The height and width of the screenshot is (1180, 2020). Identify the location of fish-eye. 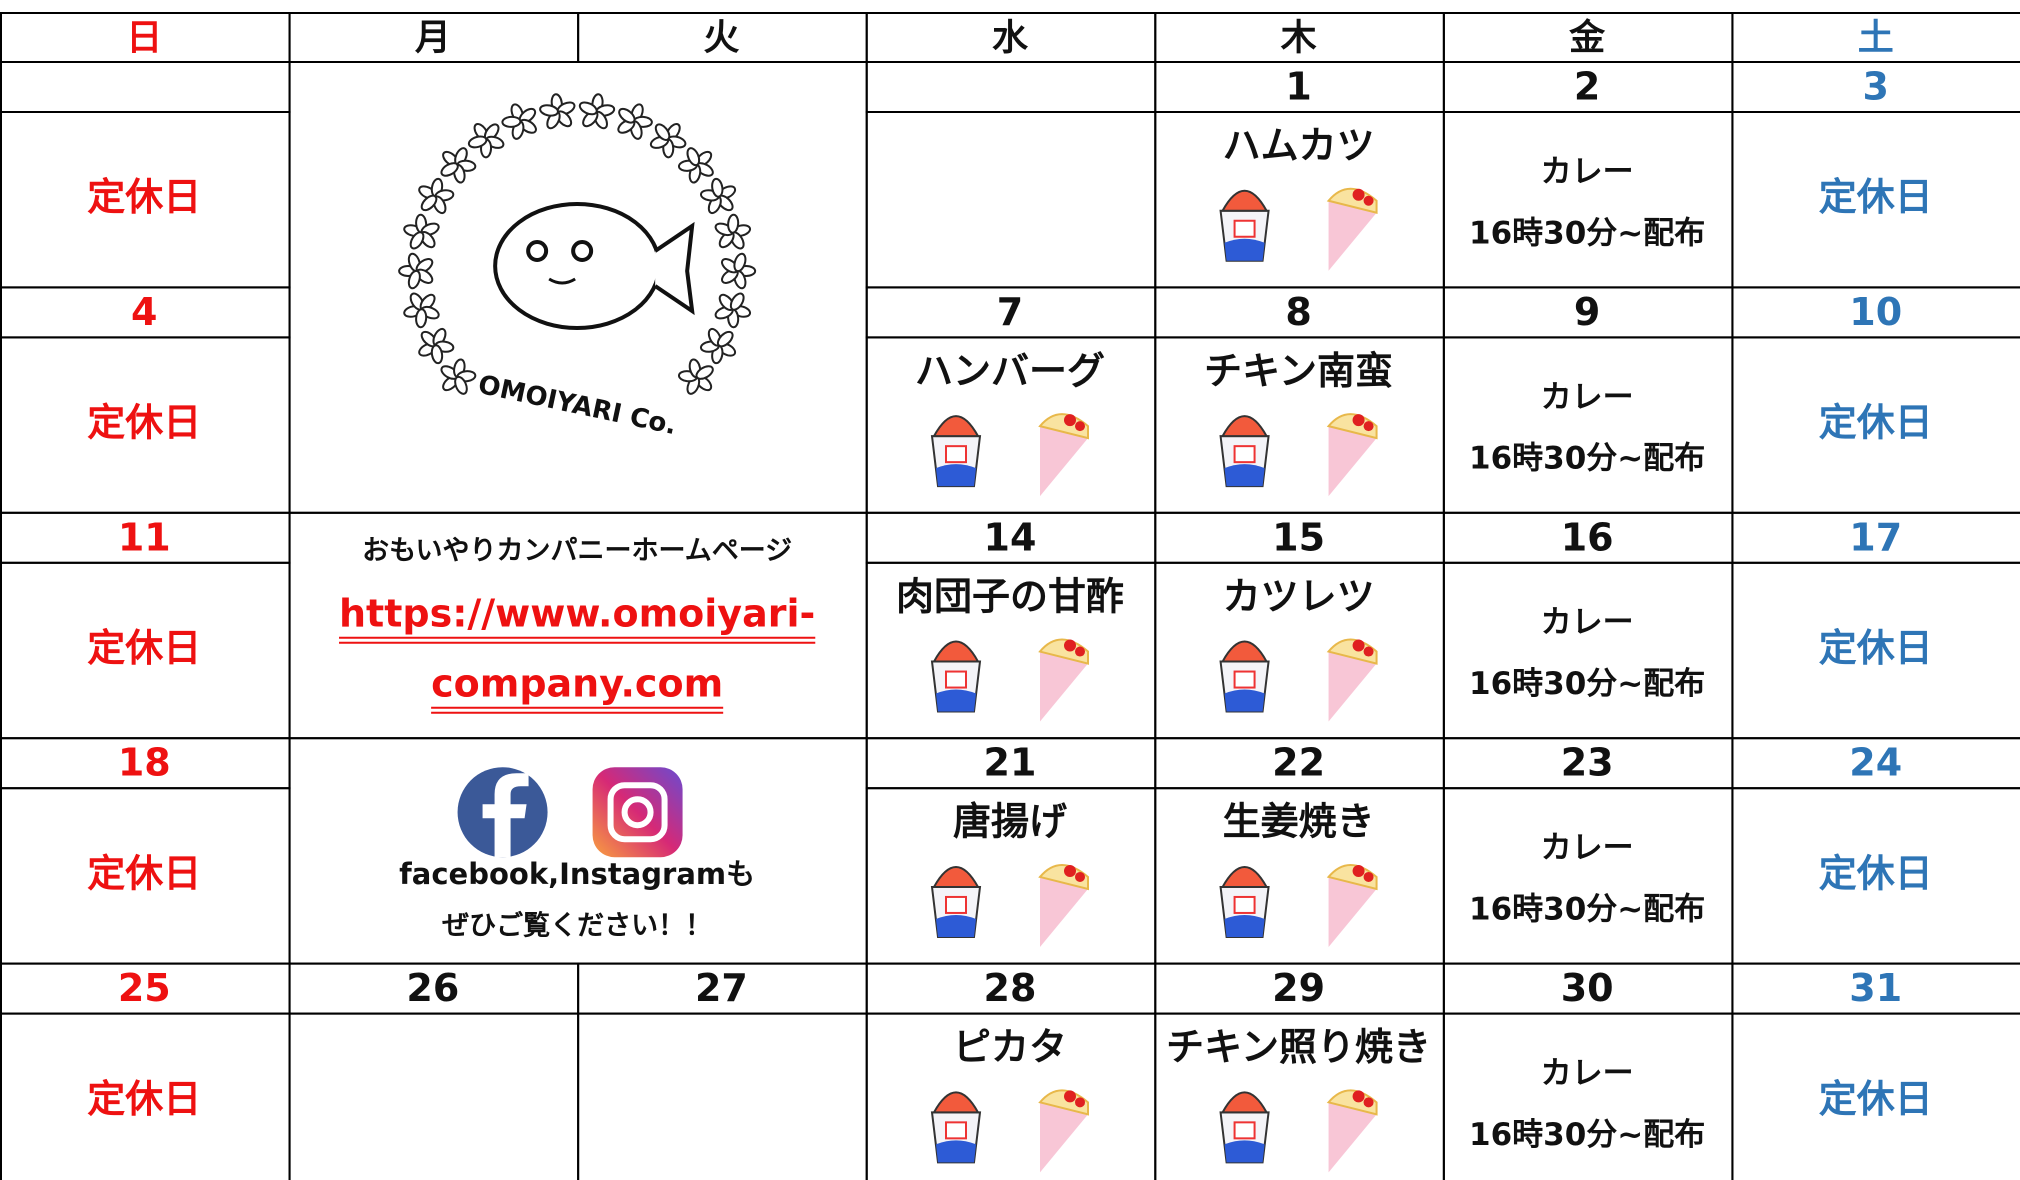
(537, 251).